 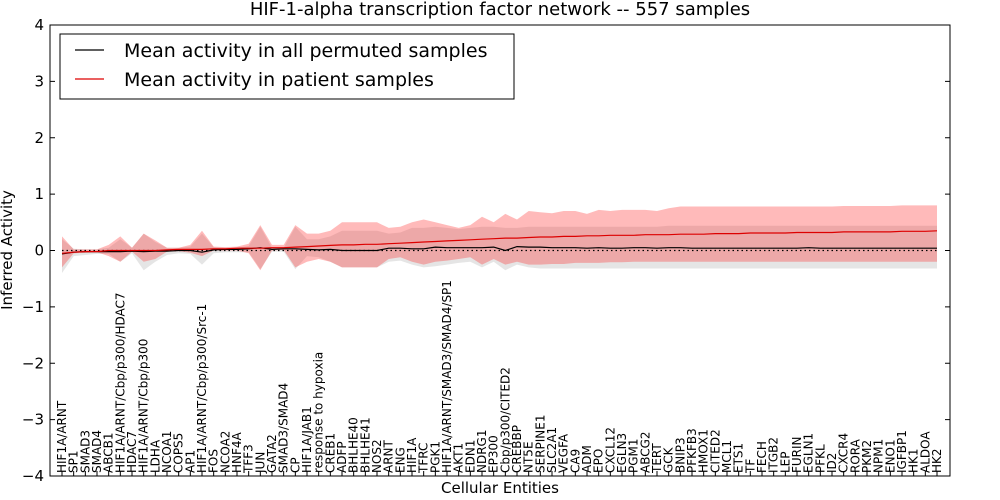 I want to click on x-tick-label: HK1, so click(x=914, y=460).